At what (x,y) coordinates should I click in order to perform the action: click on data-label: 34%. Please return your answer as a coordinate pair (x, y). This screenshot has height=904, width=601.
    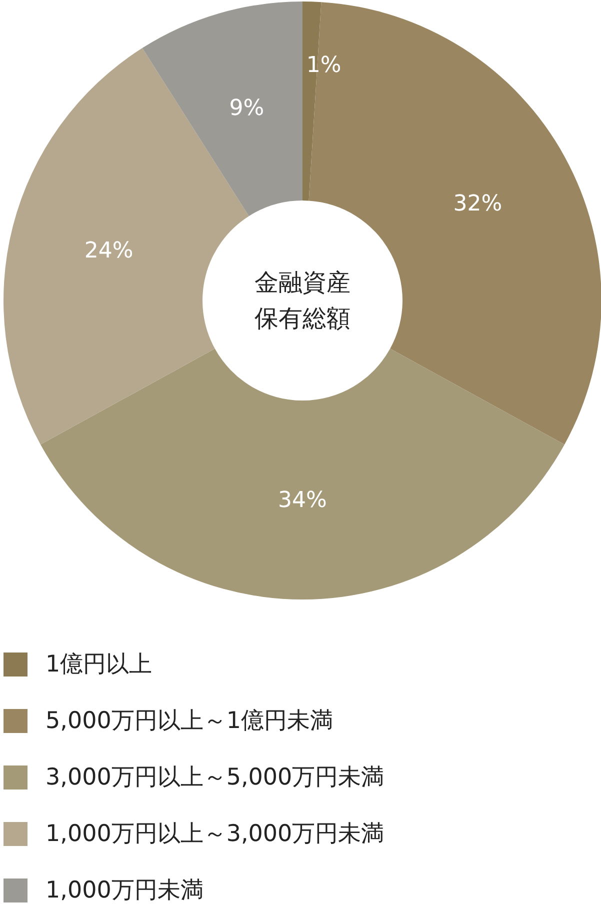
    Looking at the image, I should click on (302, 500).